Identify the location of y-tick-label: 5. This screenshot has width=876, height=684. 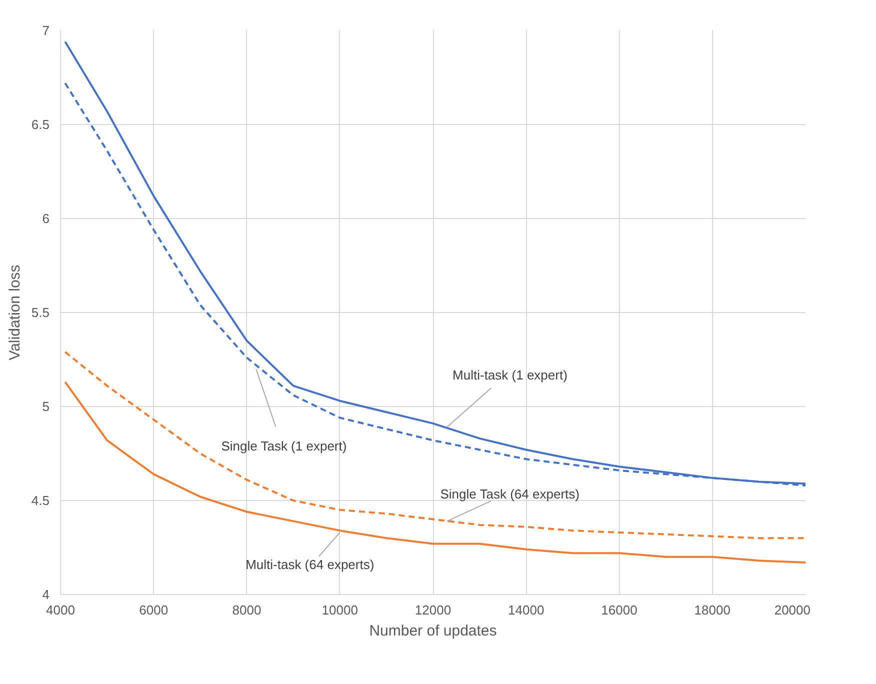
(46, 406).